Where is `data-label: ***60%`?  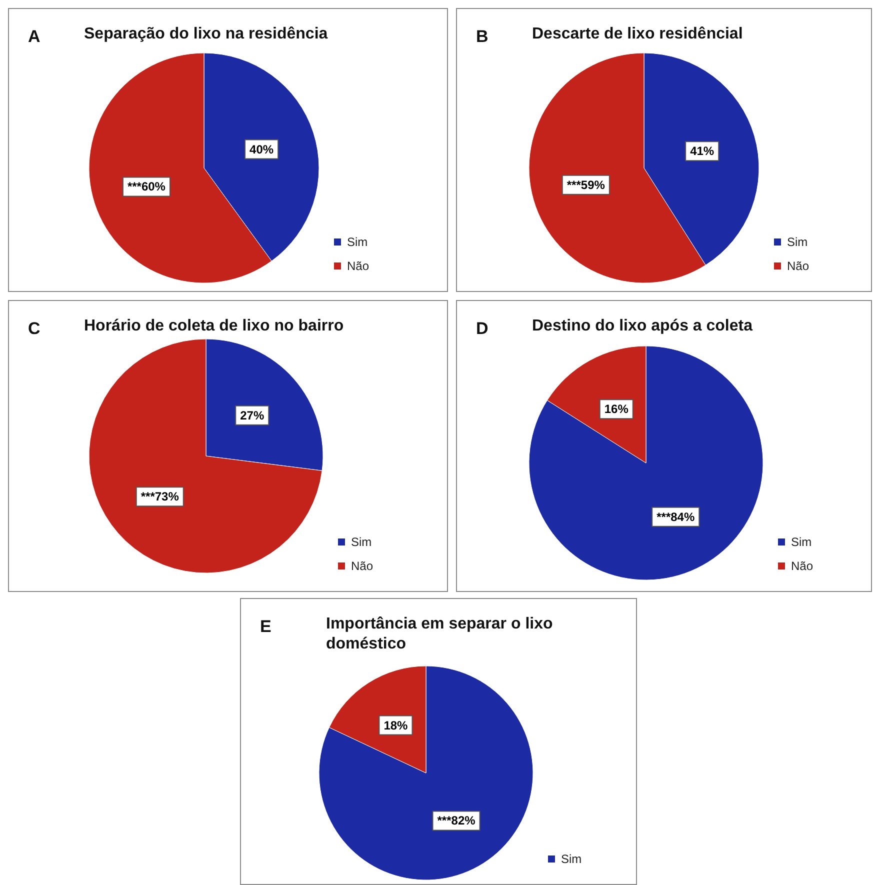 data-label: ***60% is located at coordinates (146, 187).